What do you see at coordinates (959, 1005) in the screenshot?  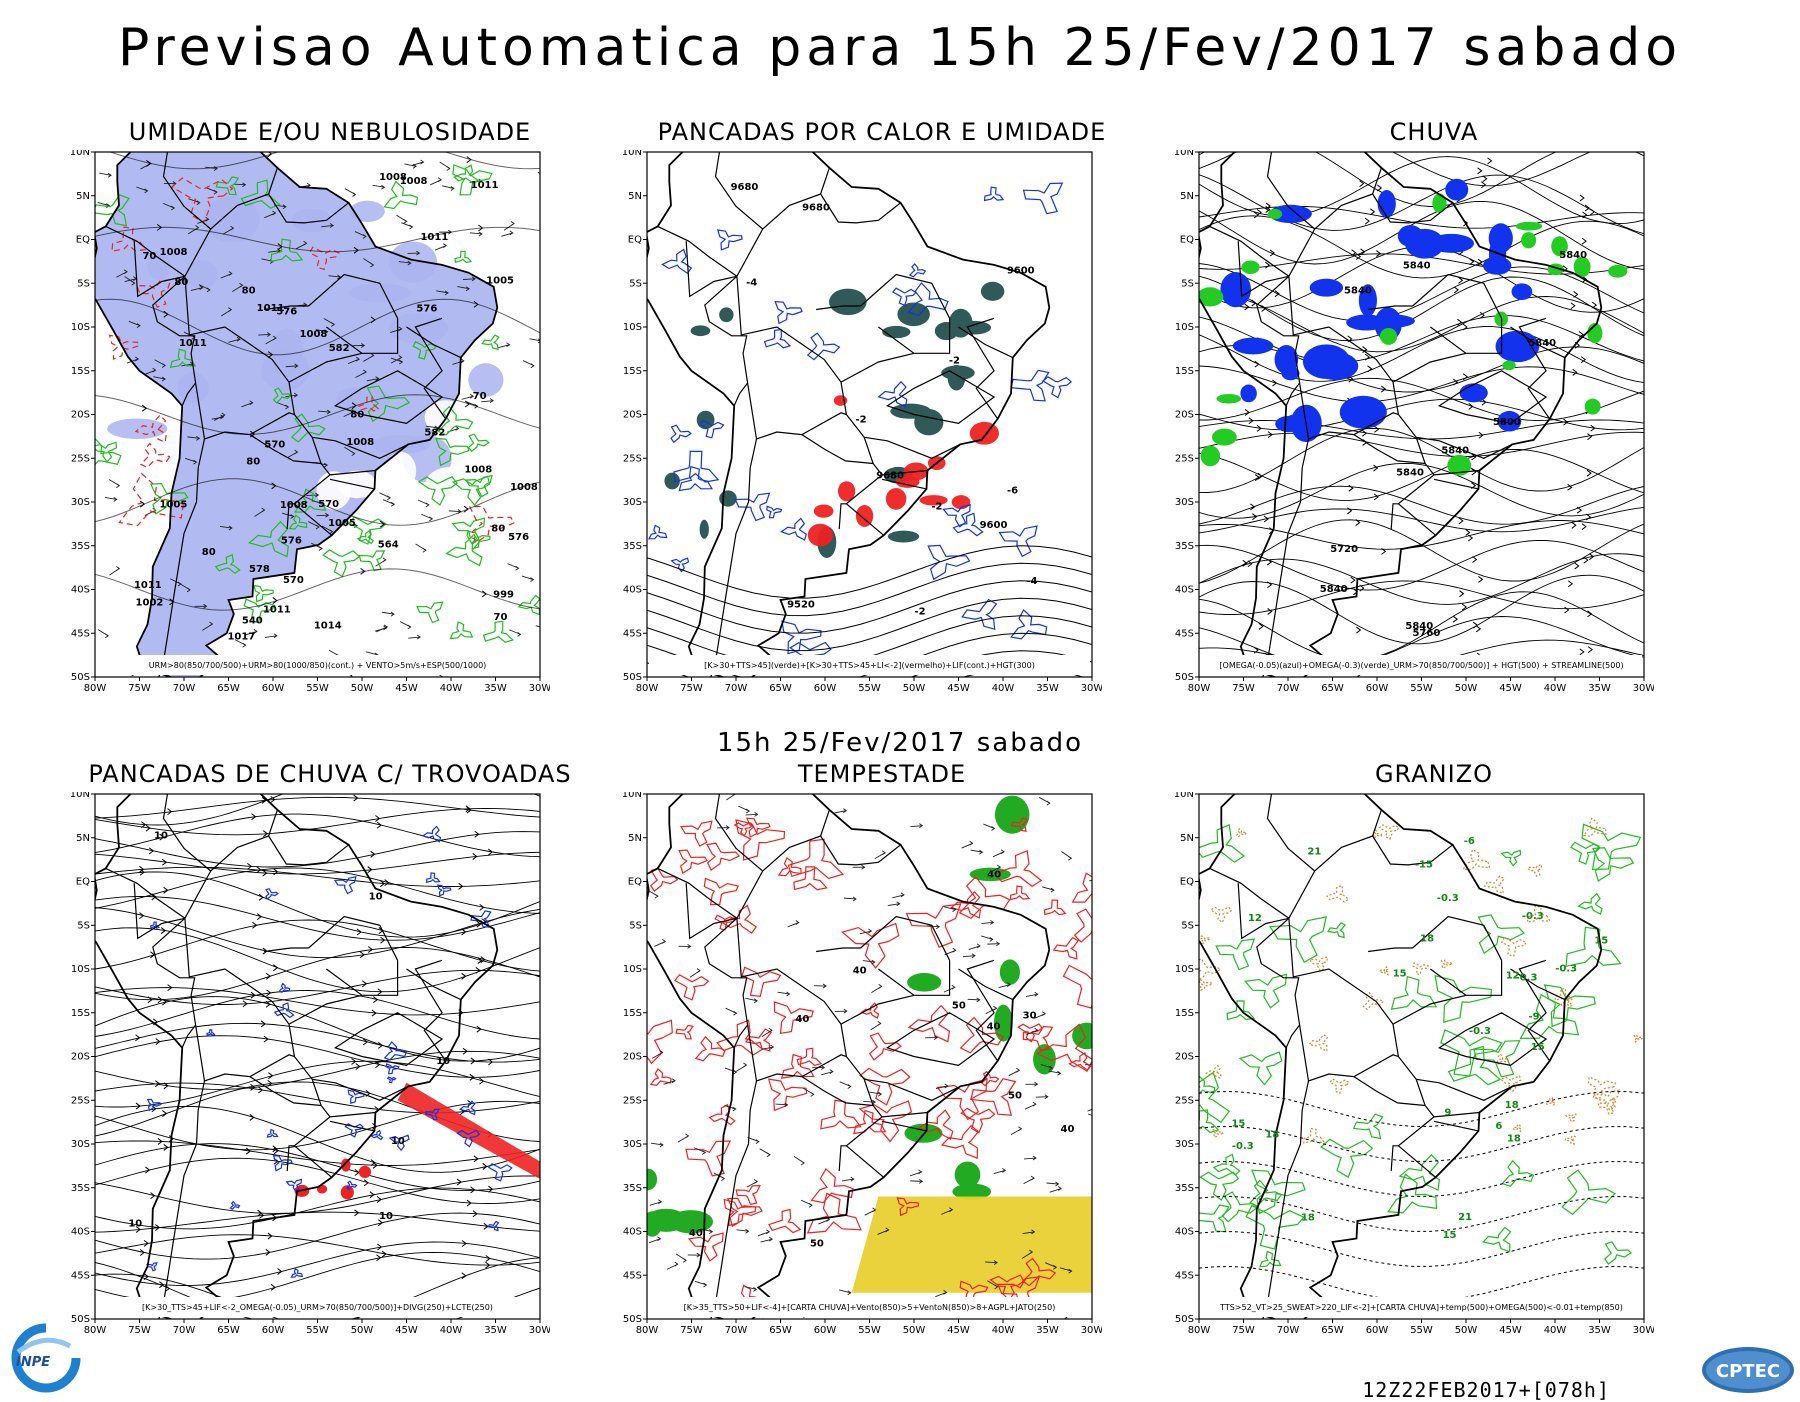 I see `storm-contour-label: 50` at bounding box center [959, 1005].